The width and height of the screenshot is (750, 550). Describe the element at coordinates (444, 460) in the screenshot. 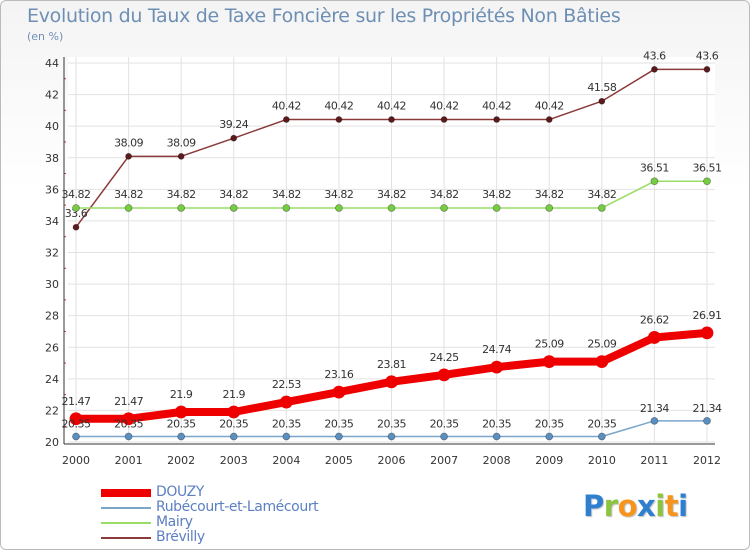

I see `x-tick-label: 2007` at that location.